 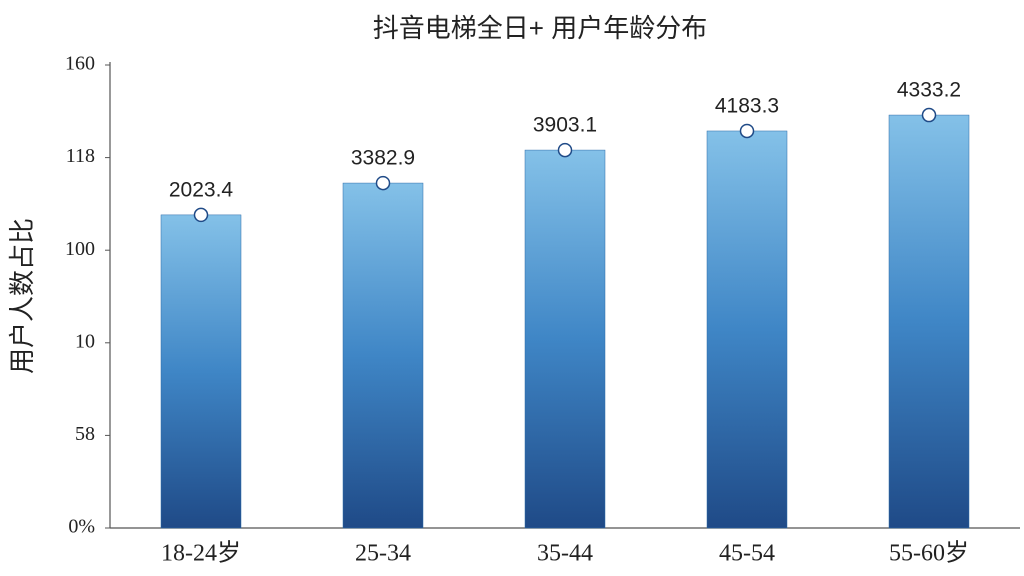 I want to click on value-label: 4183.3, so click(x=747, y=106).